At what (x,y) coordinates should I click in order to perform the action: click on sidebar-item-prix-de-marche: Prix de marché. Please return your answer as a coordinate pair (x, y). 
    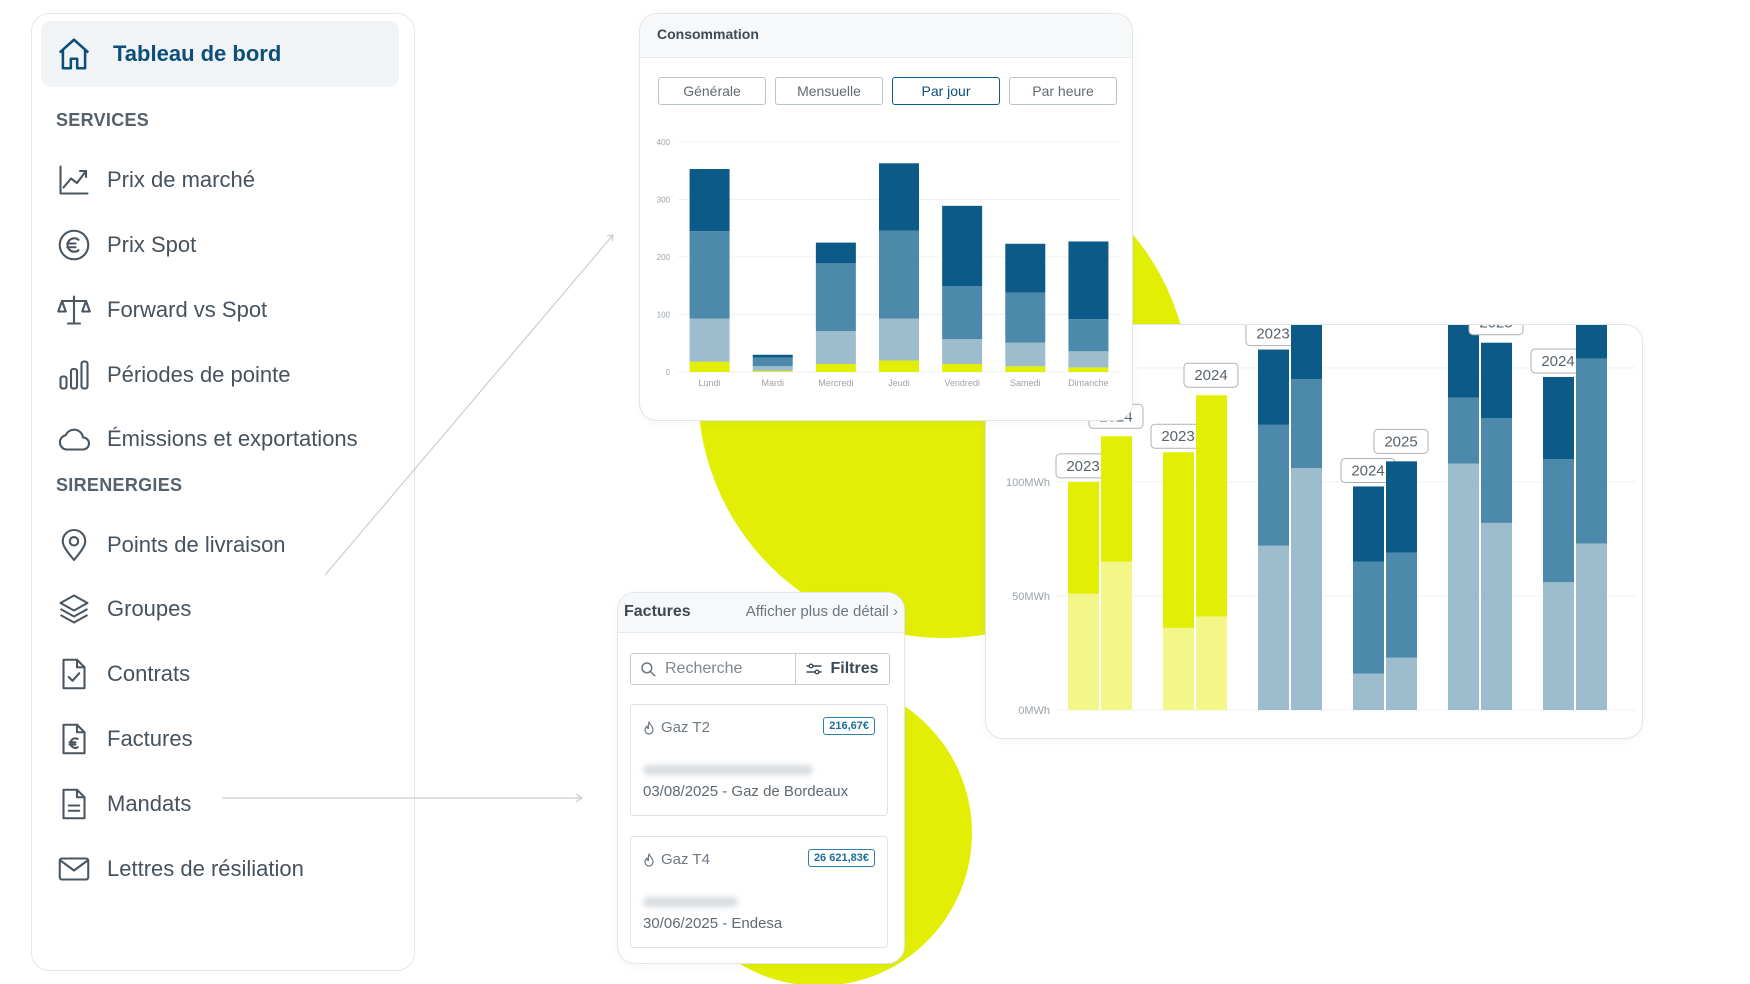
    Looking at the image, I should click on (226, 180).